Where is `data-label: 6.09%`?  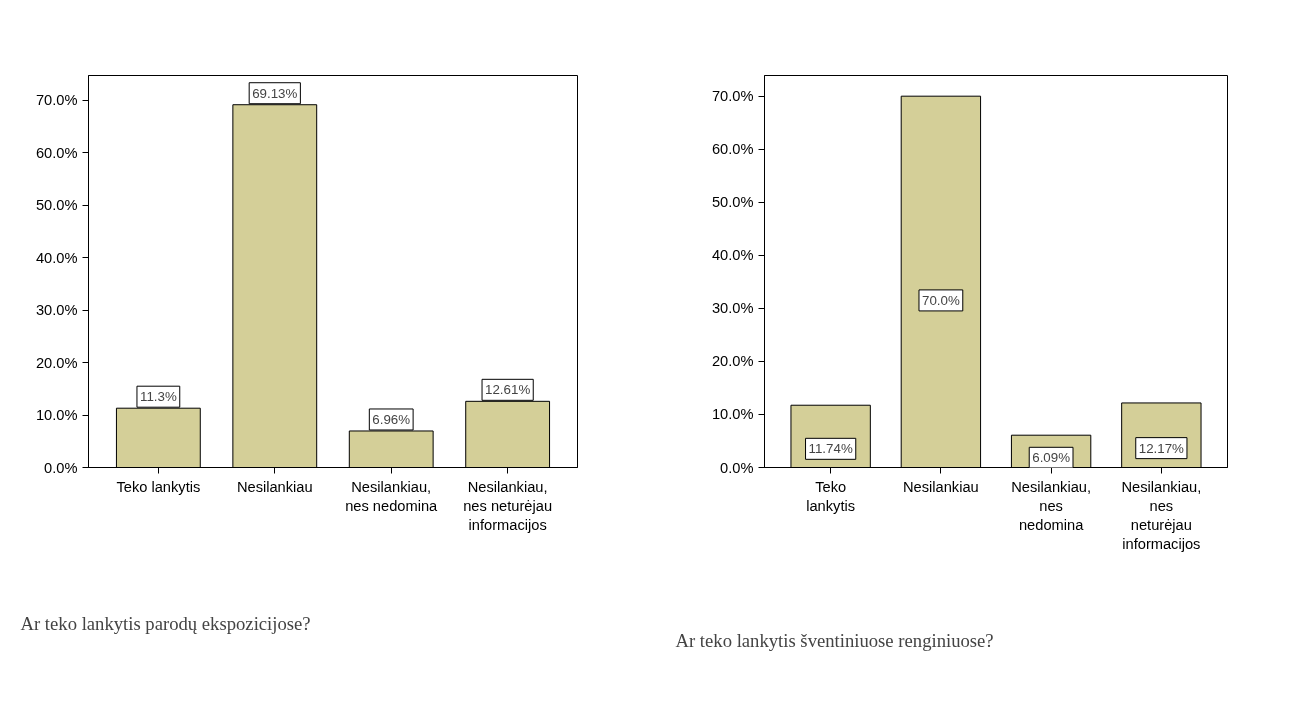
data-label: 6.09% is located at coordinates (1051, 458).